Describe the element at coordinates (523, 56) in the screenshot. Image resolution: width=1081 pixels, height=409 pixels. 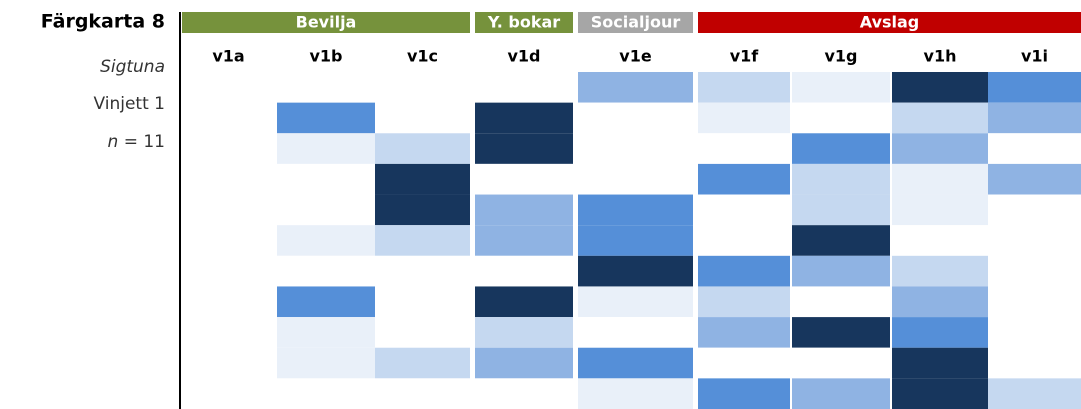
I see `column-label: v1d` at that location.